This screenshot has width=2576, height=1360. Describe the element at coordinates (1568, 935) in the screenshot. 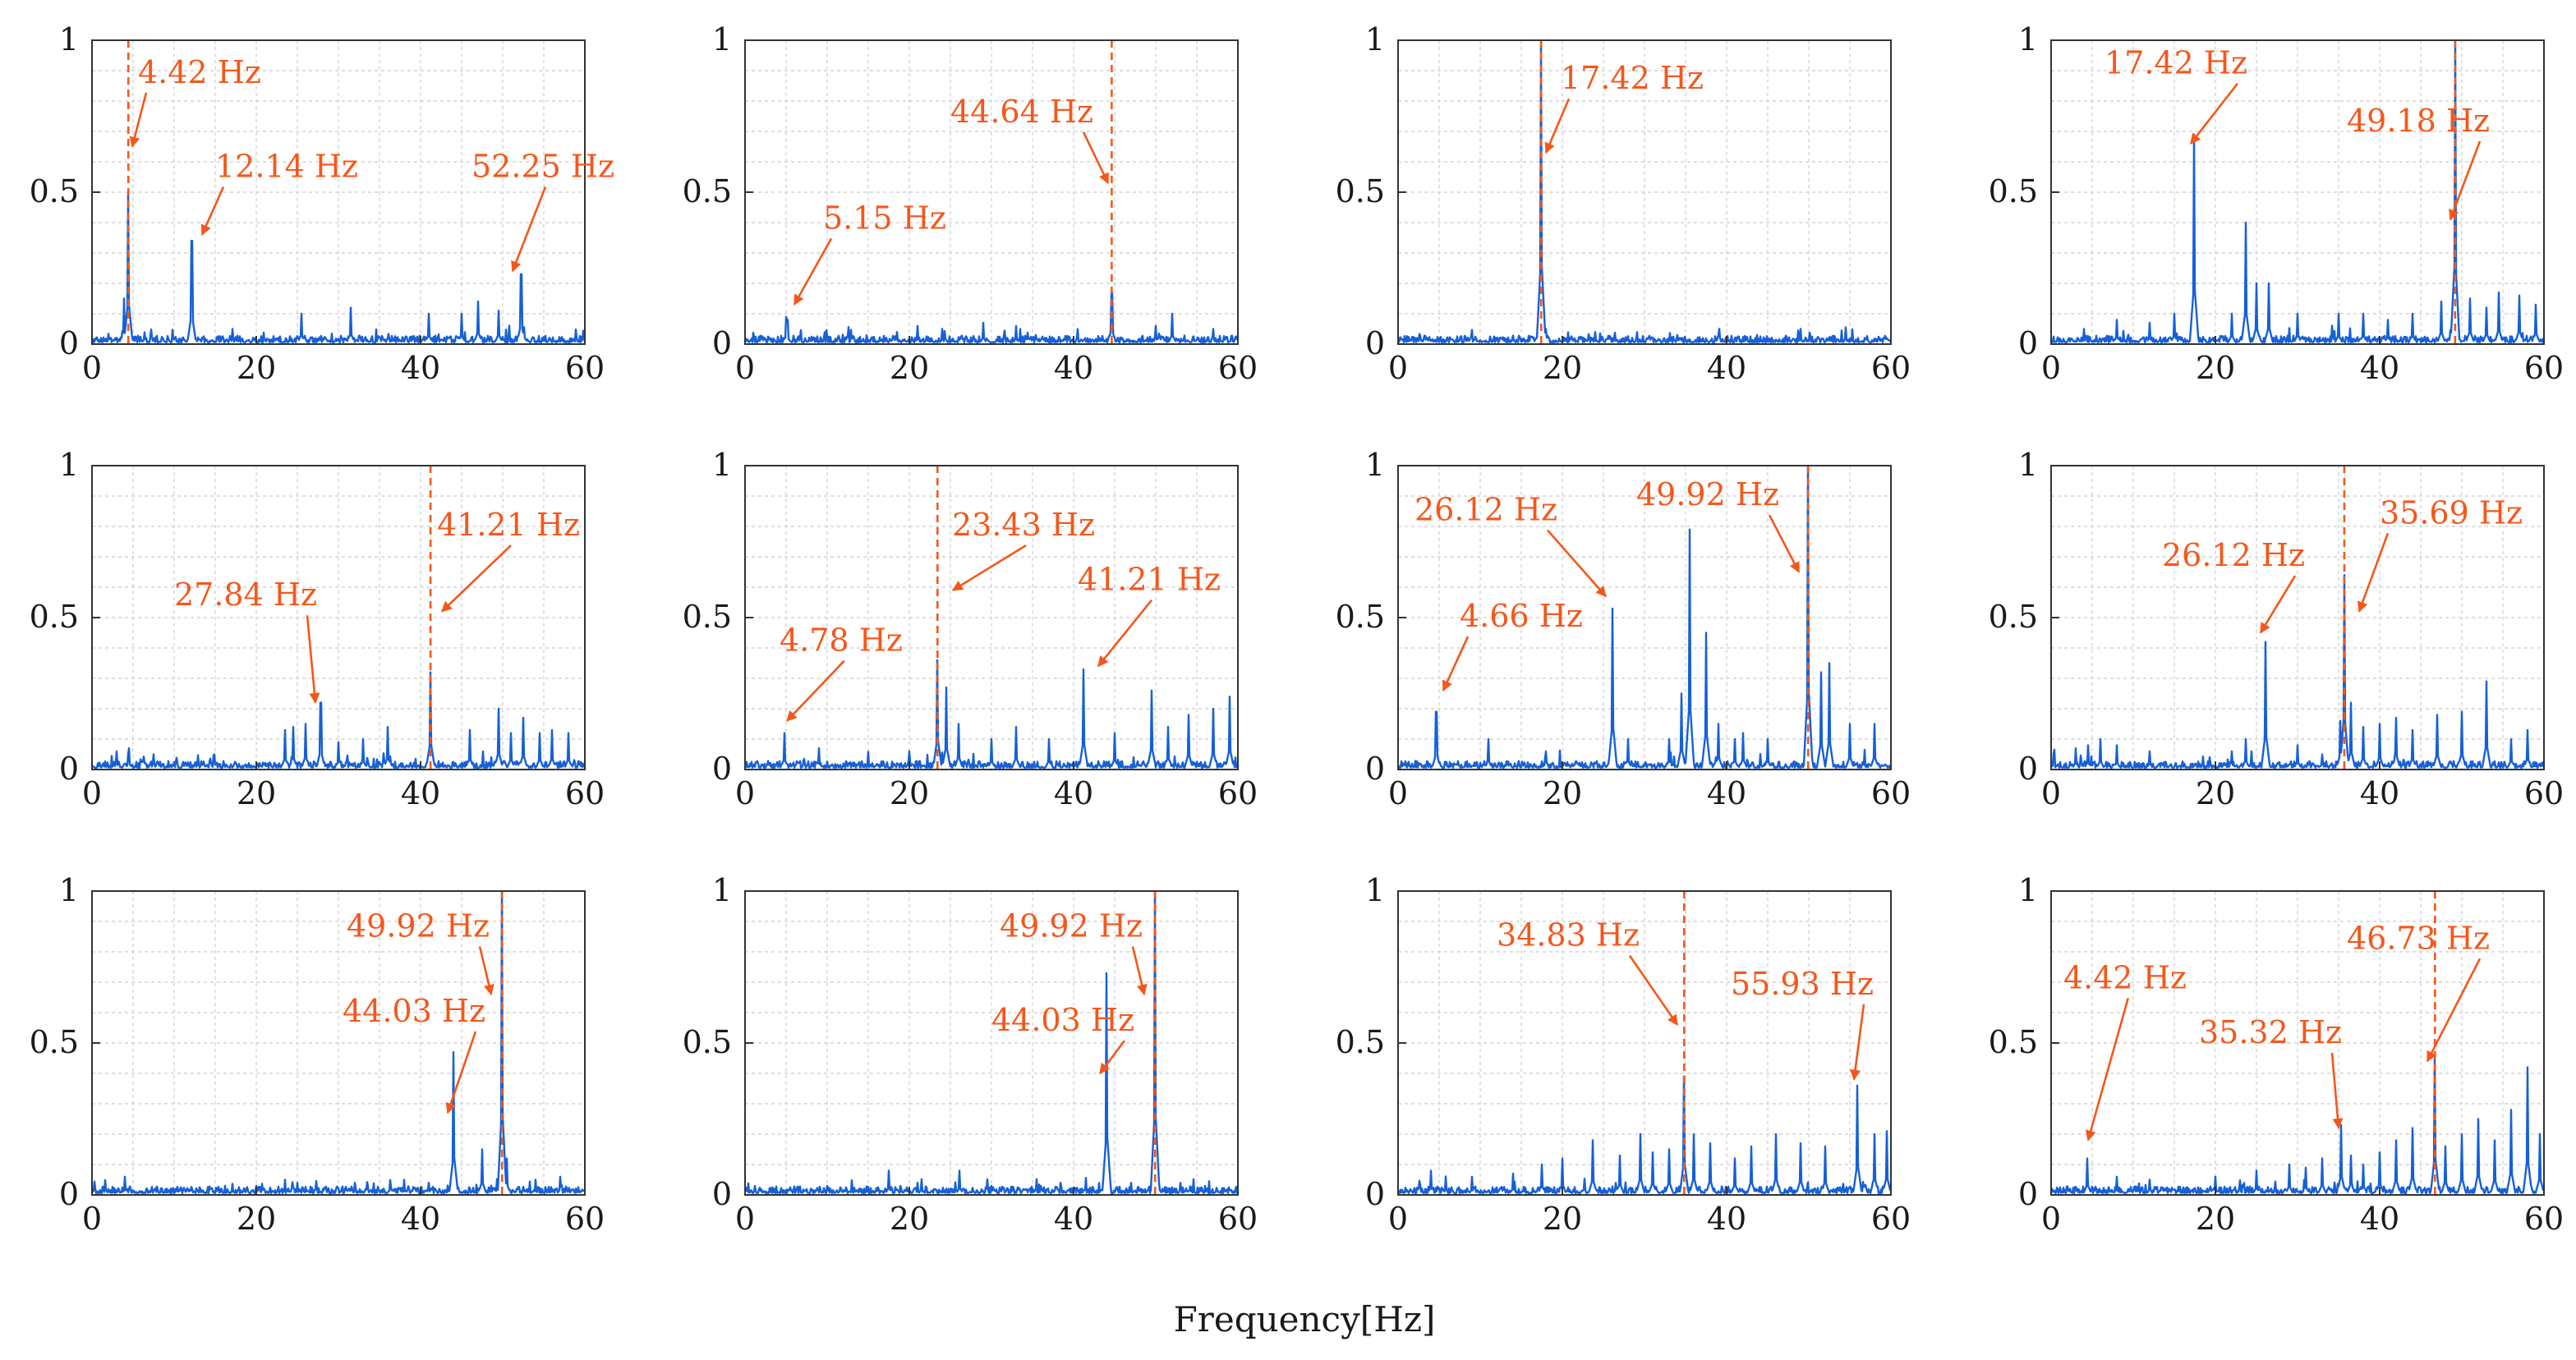

I see `peak-annotation-label: 34.83 Hz` at that location.